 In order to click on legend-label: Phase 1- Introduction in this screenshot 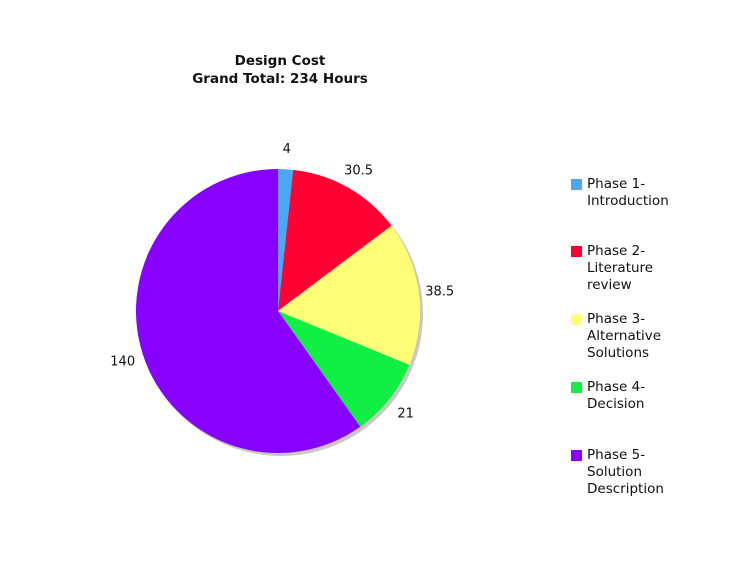, I will do `click(628, 192)`.